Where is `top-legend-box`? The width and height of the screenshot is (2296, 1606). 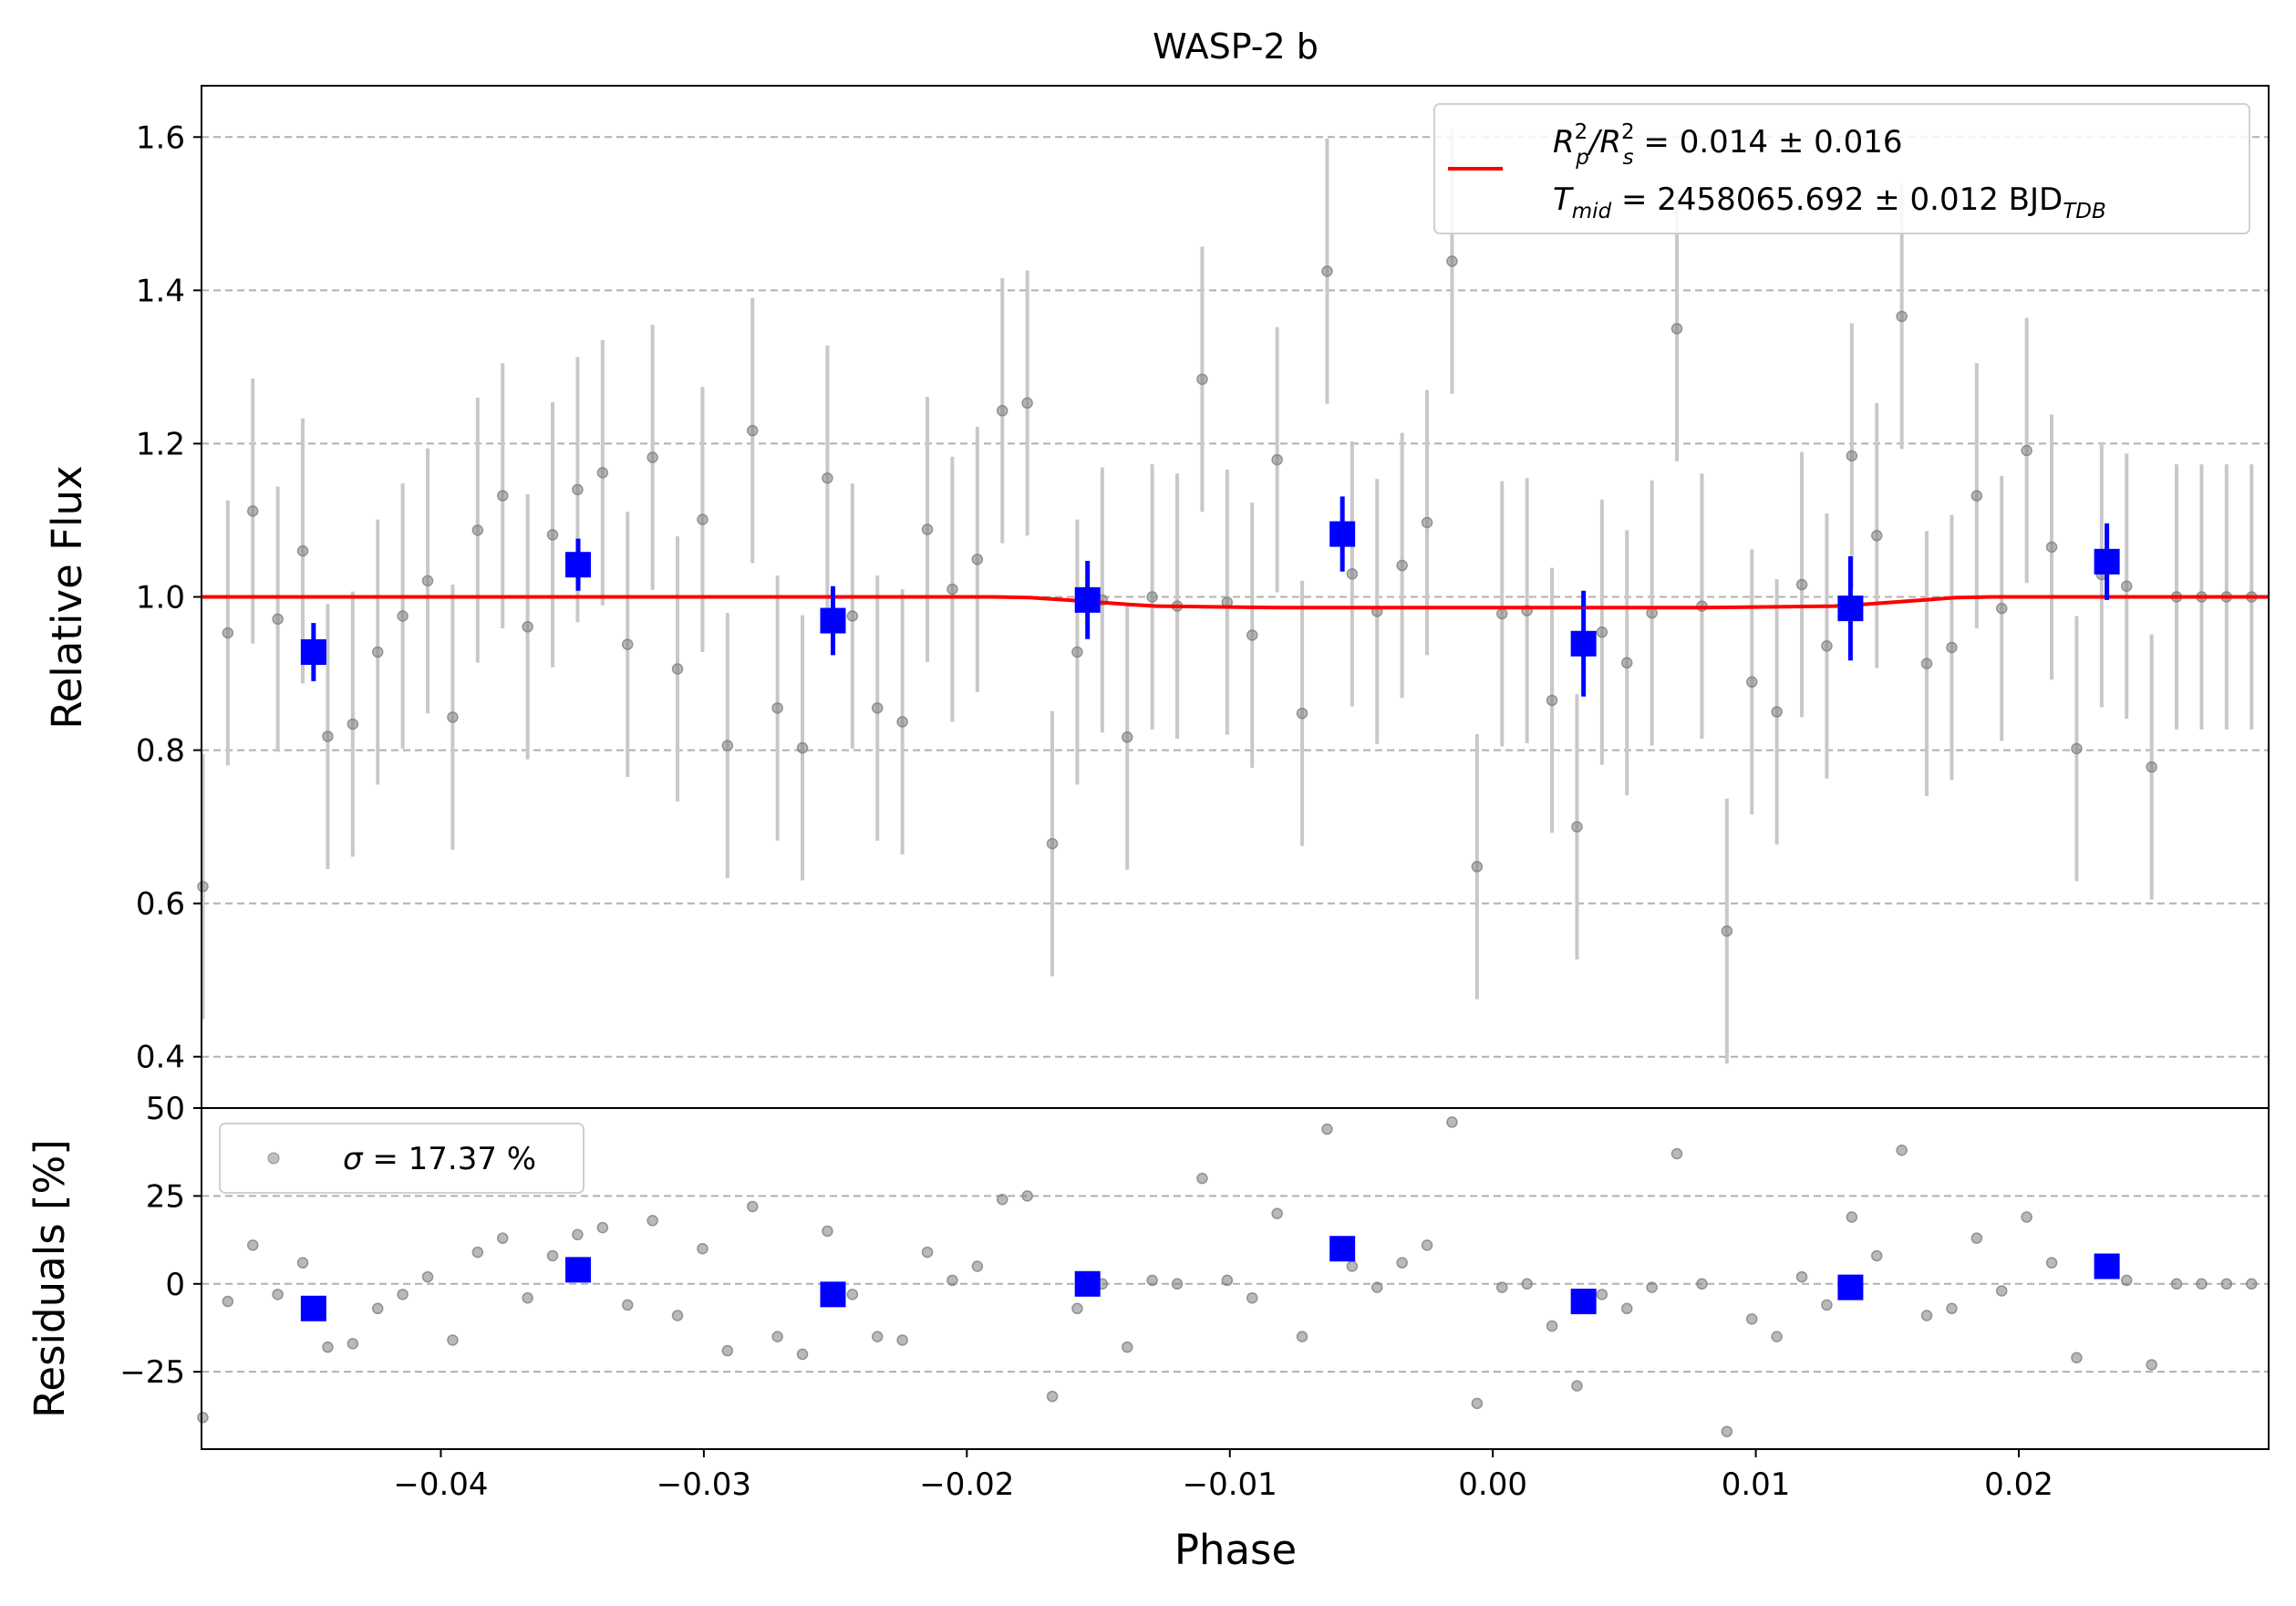
top-legend-box is located at coordinates (1841, 168).